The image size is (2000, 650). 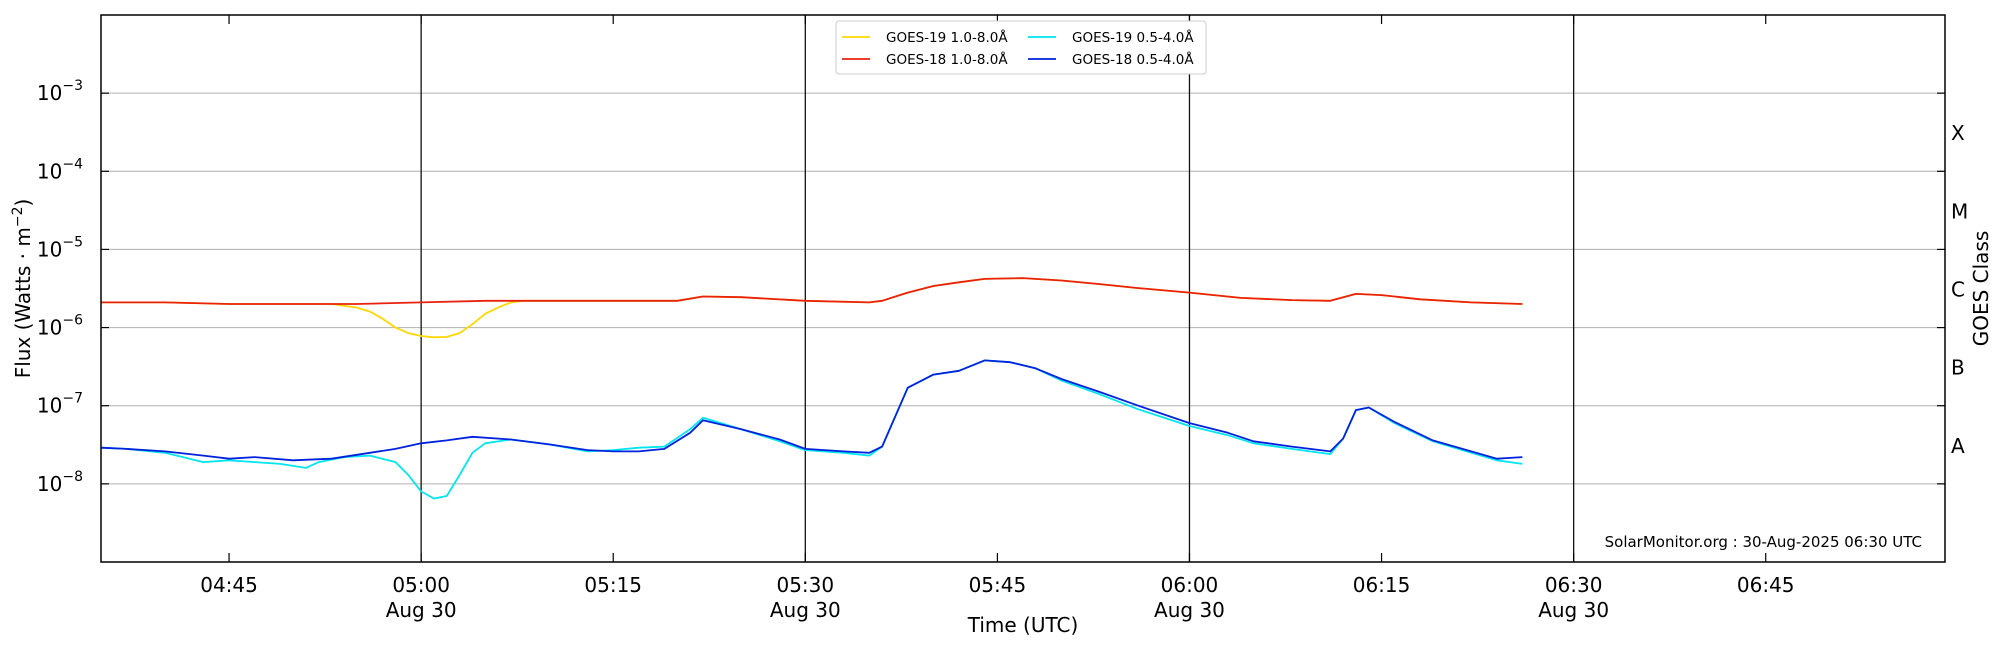 What do you see at coordinates (1382, 585) in the screenshot?
I see `x-tick-label-6: 06:15` at bounding box center [1382, 585].